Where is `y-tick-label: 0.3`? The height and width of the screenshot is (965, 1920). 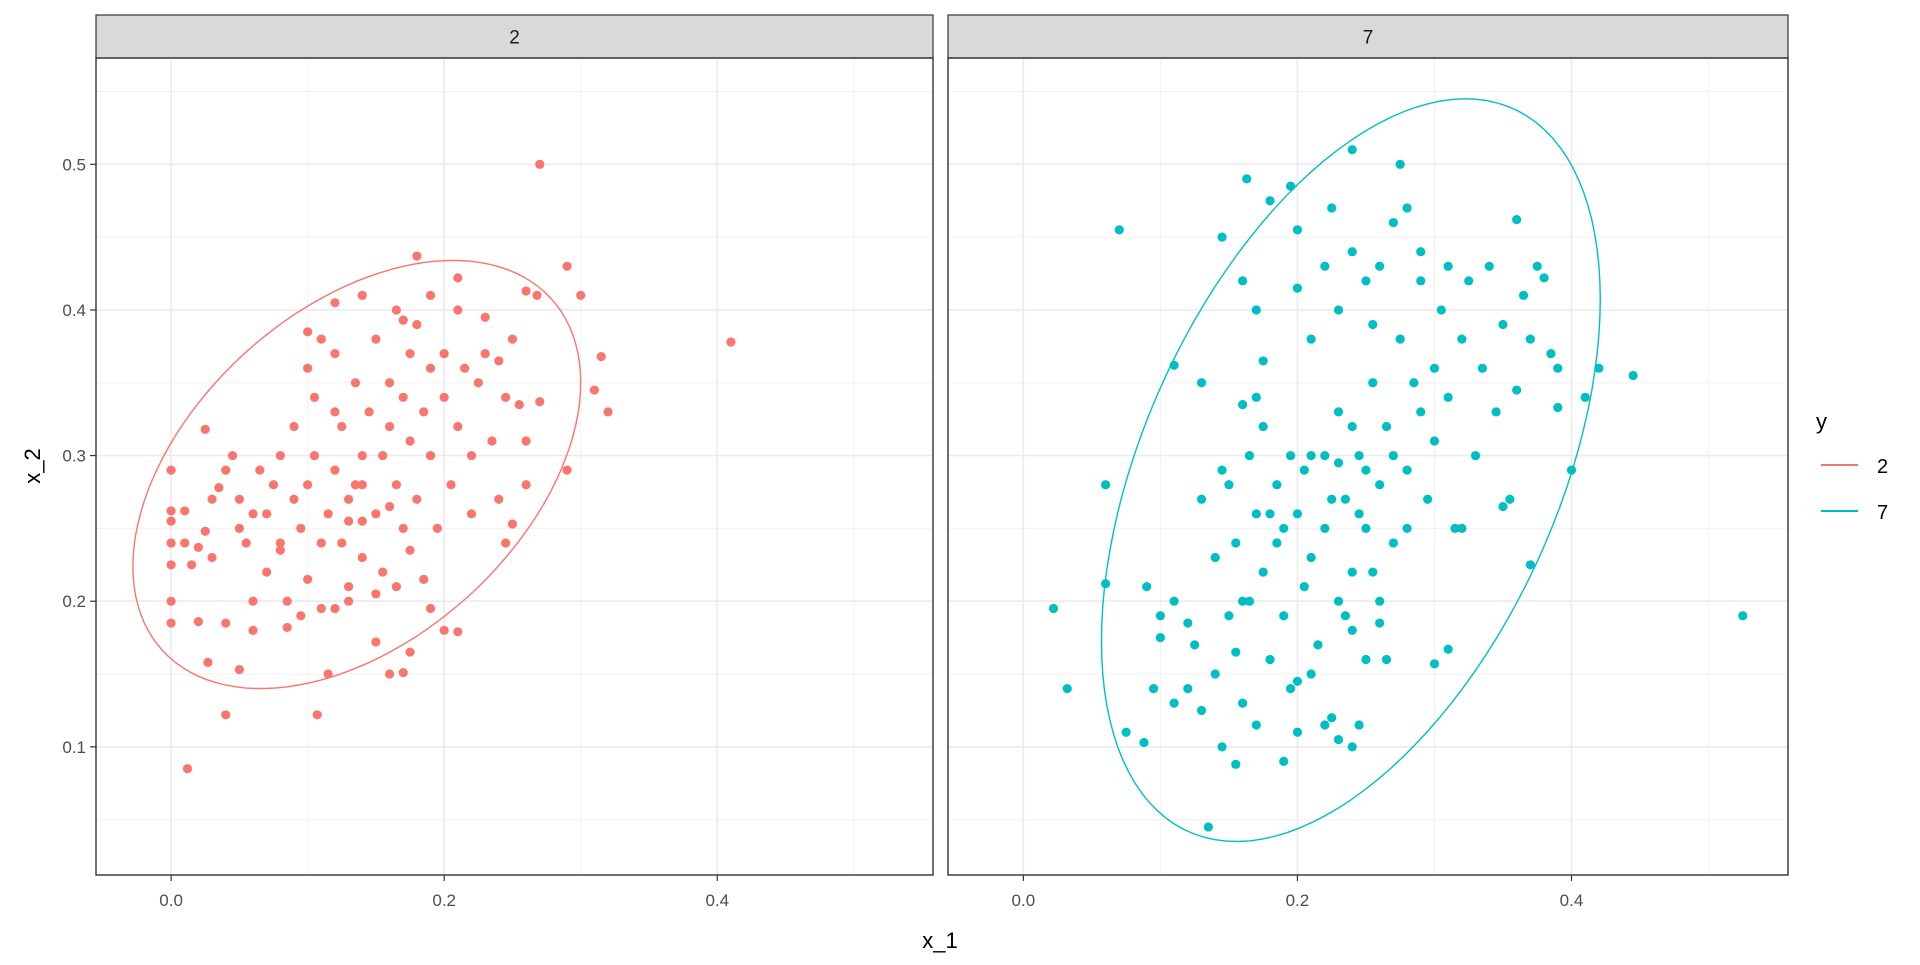 y-tick-label: 0.3 is located at coordinates (74, 456).